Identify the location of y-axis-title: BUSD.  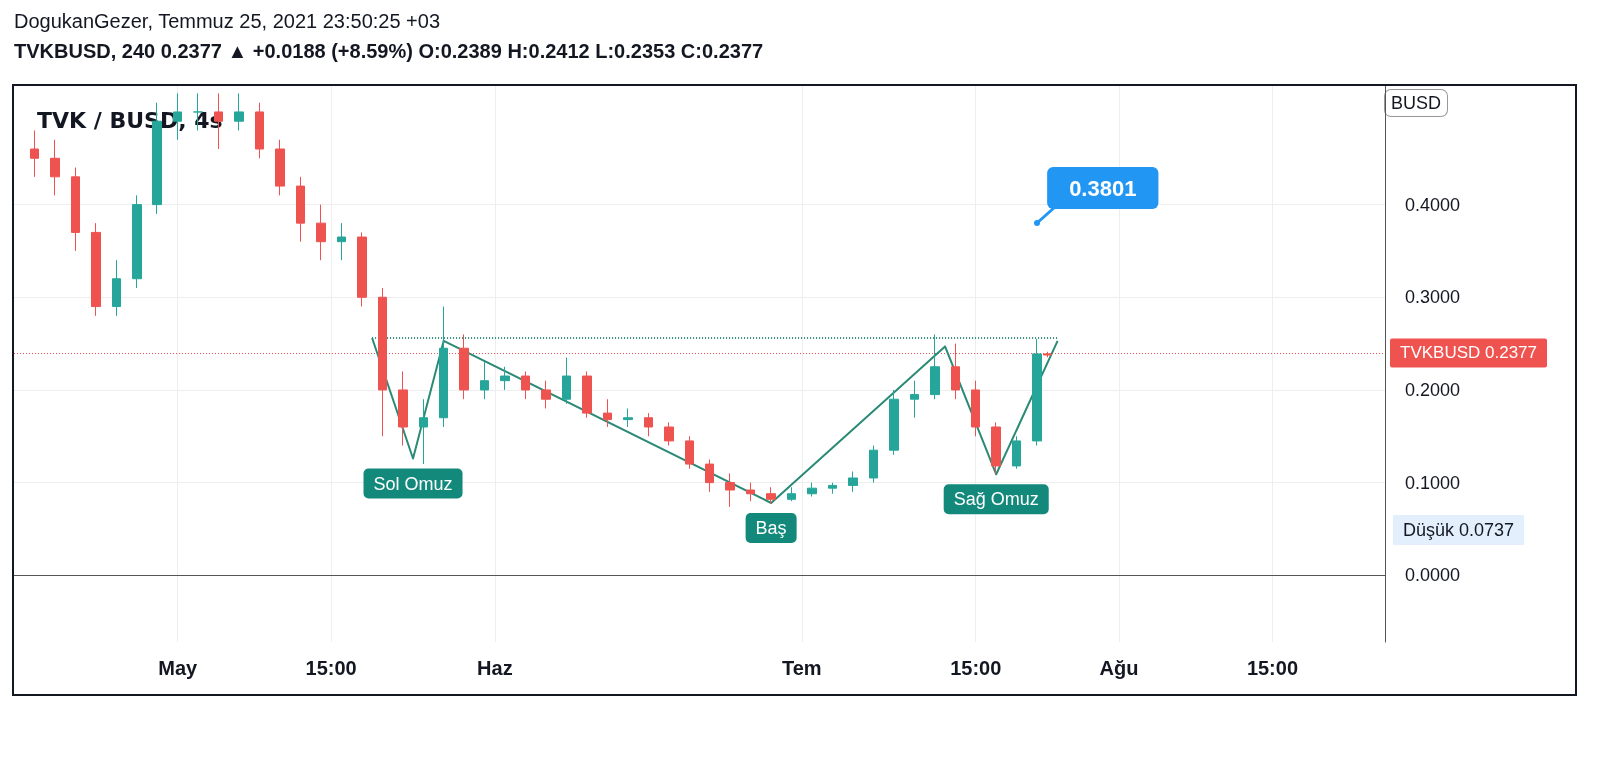
(1416, 103).